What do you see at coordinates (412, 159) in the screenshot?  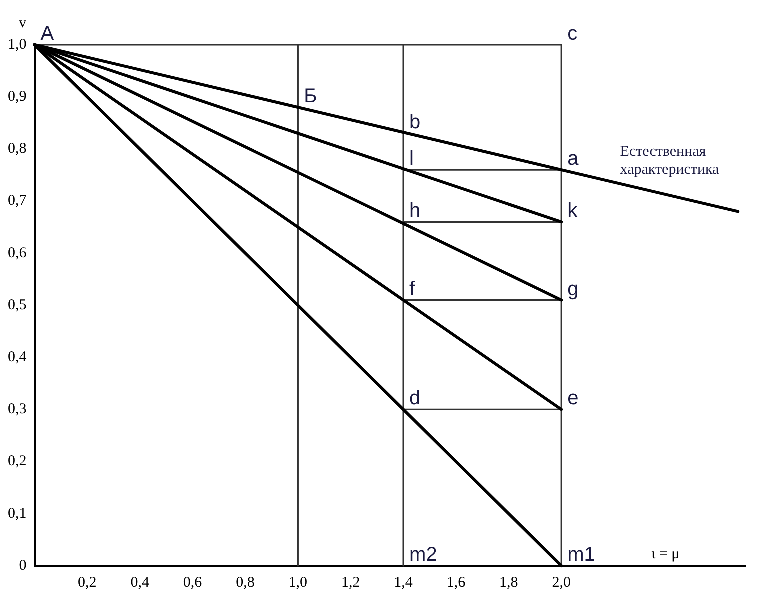 I see `annotation: l` at bounding box center [412, 159].